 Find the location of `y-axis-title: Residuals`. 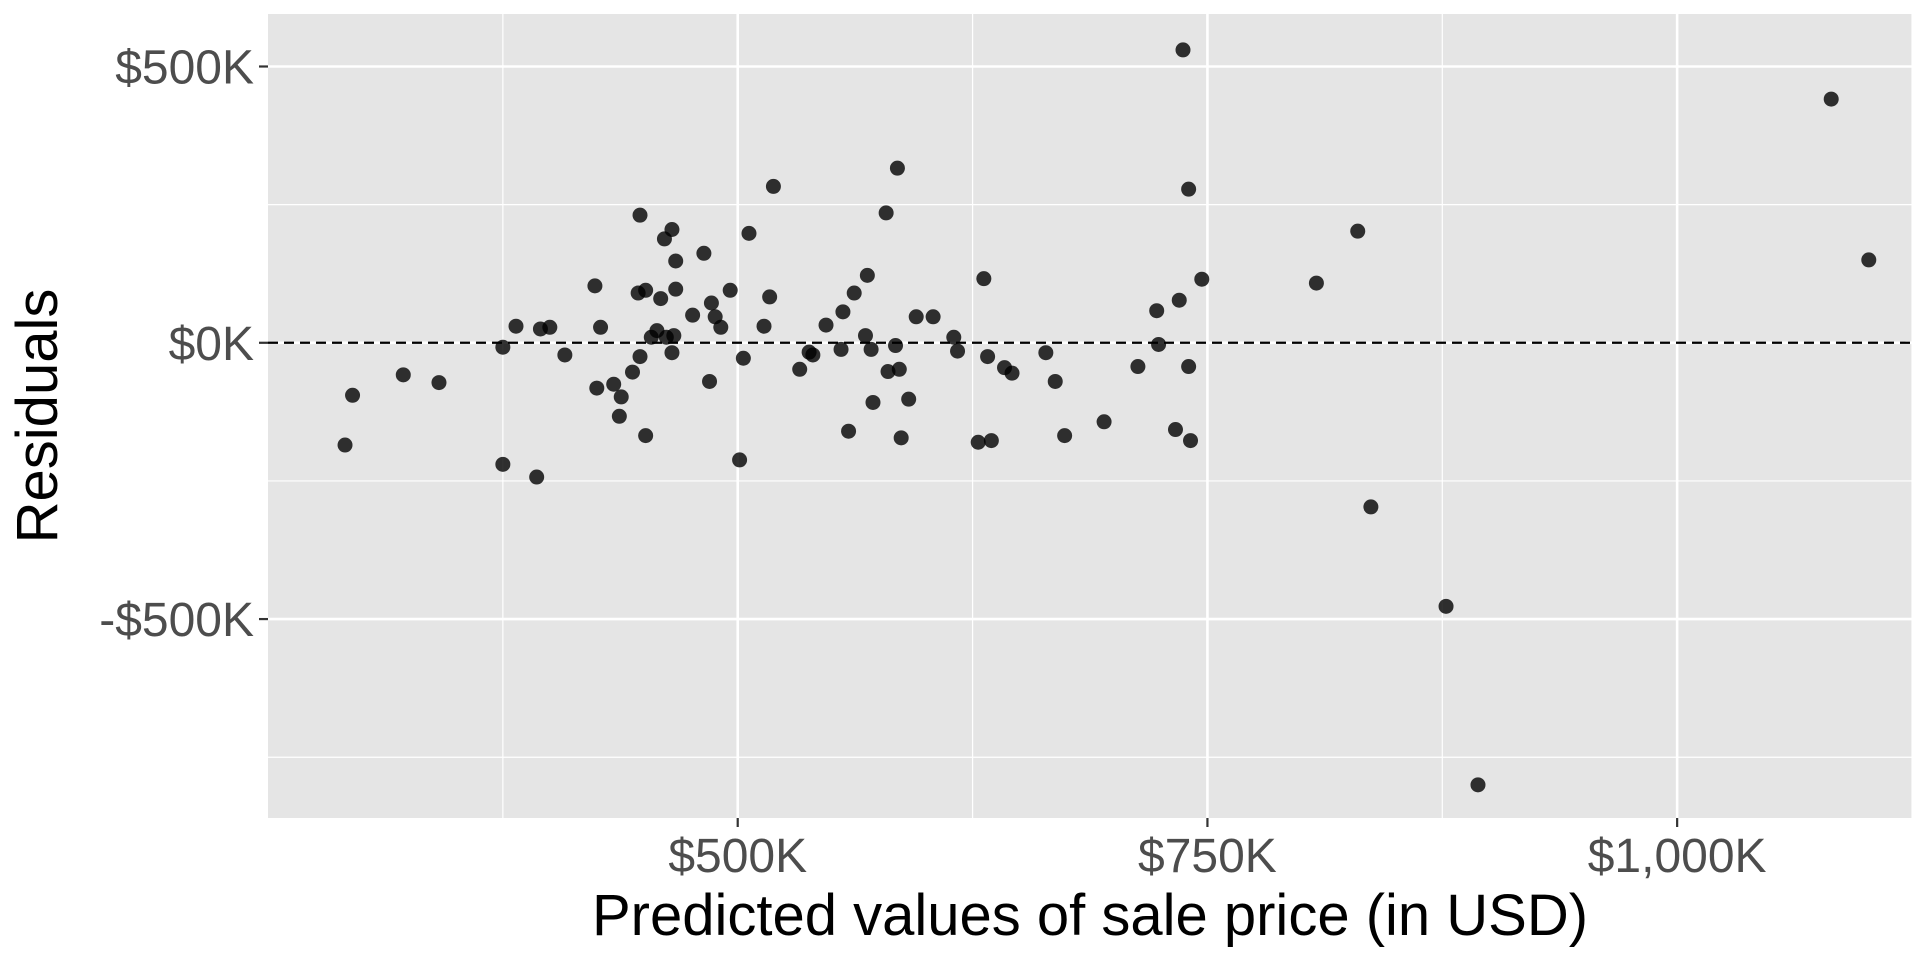

y-axis-title: Residuals is located at coordinates (37, 416).